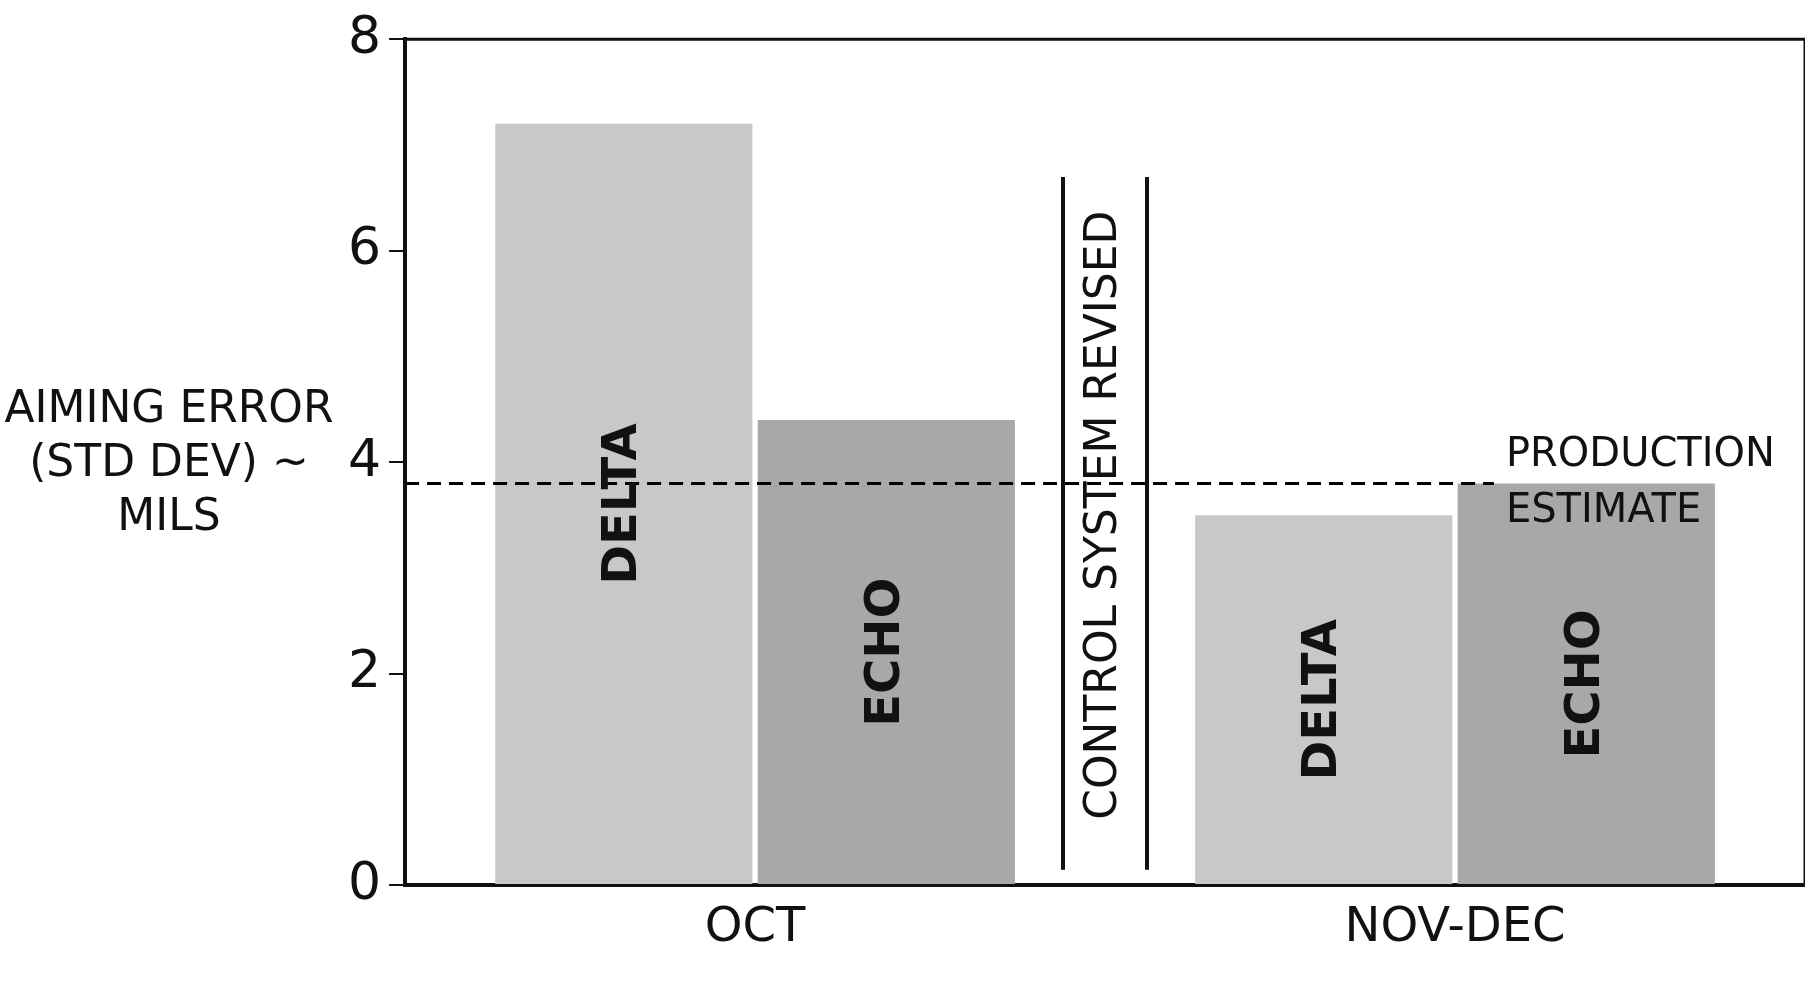  What do you see at coordinates (1319, 700) in the screenshot?
I see `series-label: DELTA` at bounding box center [1319, 700].